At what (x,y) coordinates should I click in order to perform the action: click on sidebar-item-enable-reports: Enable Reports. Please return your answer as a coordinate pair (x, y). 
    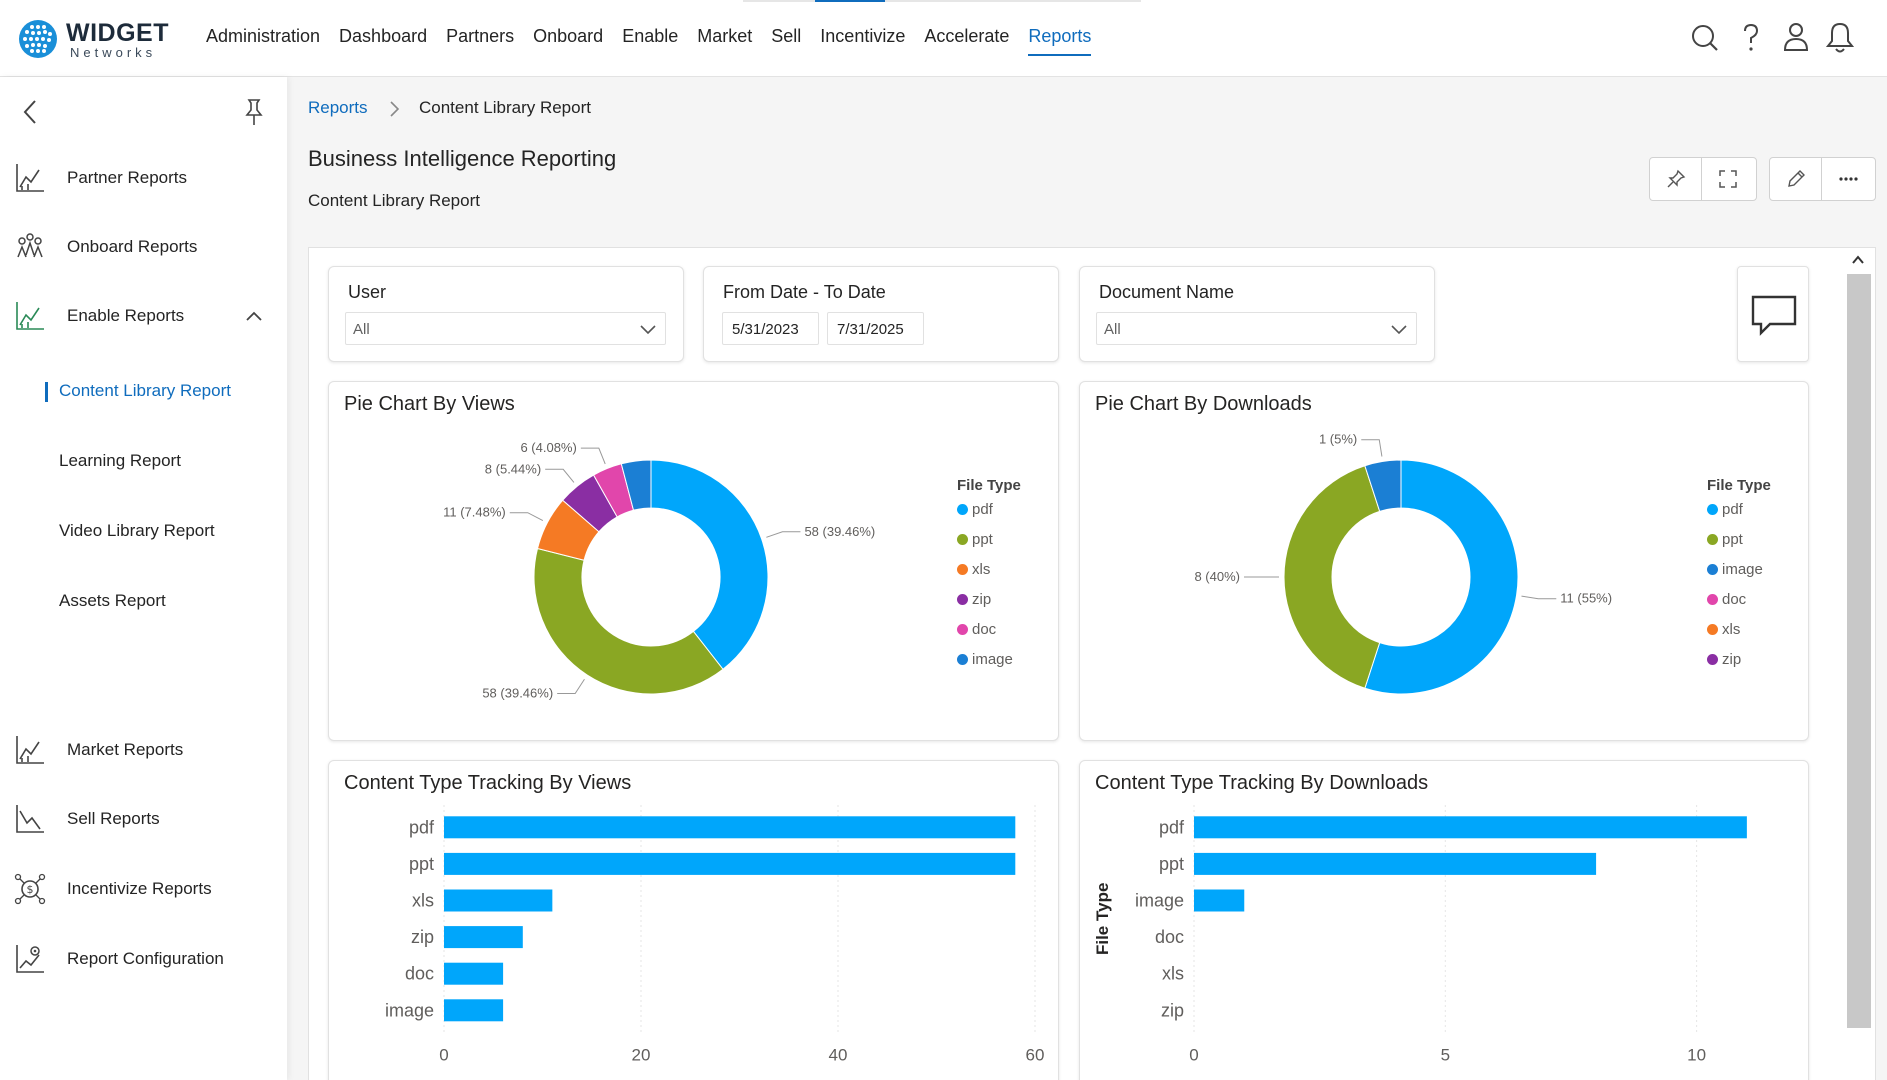
    Looking at the image, I should click on (143, 317).